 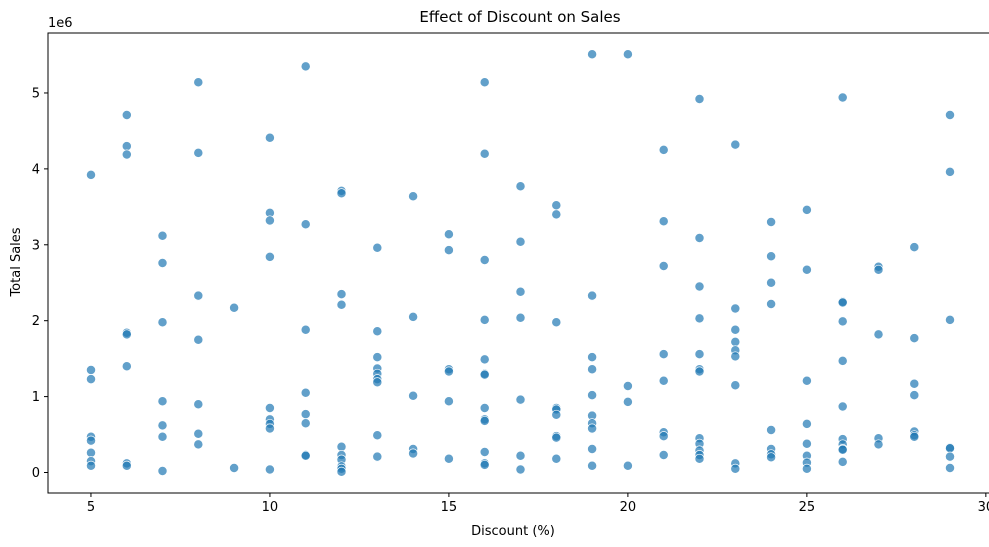 I want to click on x-tick-label: 5, so click(x=91, y=507).